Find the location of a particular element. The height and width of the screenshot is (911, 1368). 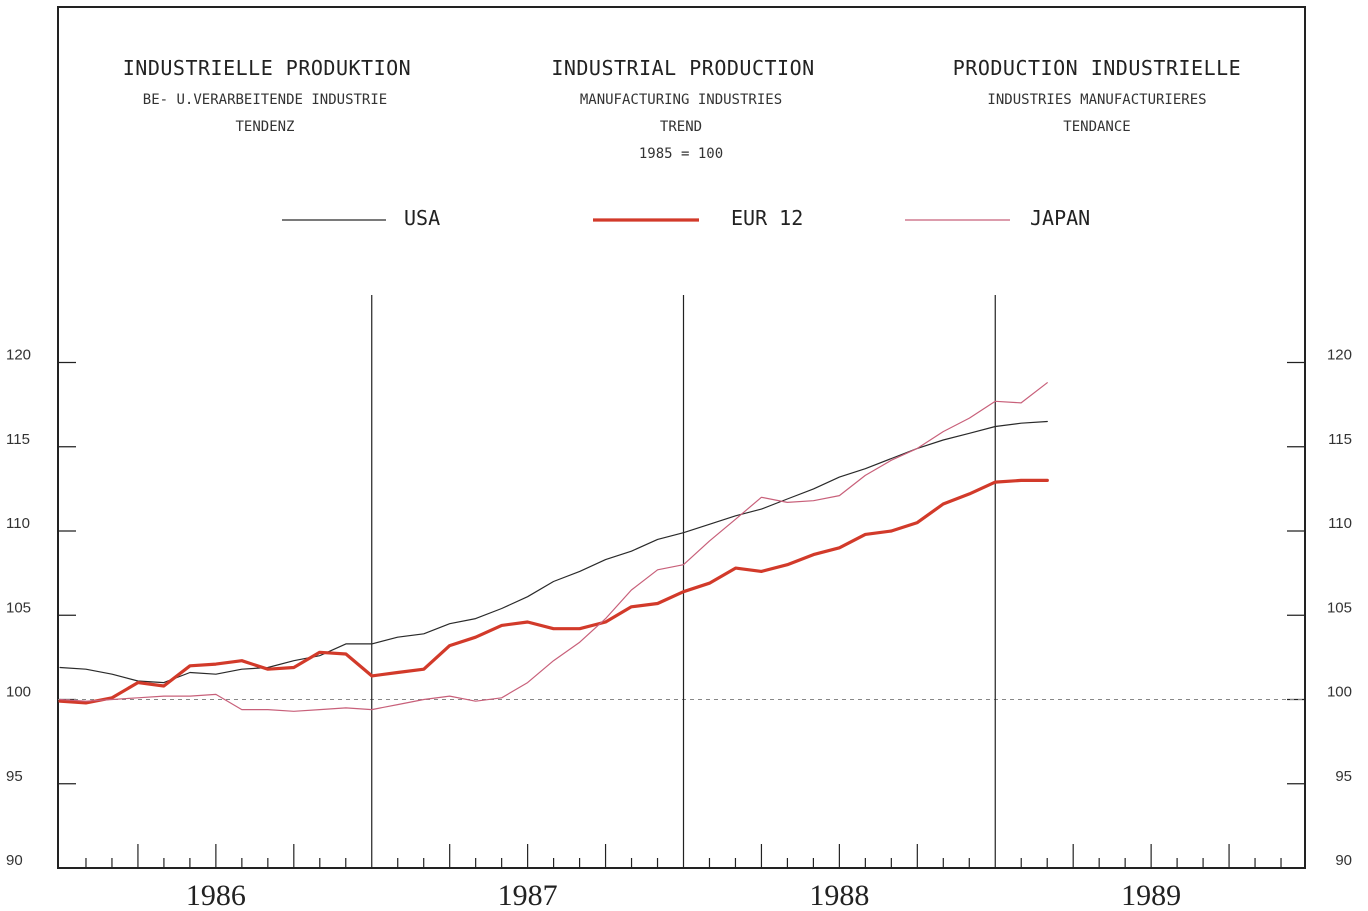

ytick-label-left: 105 is located at coordinates (18, 607).